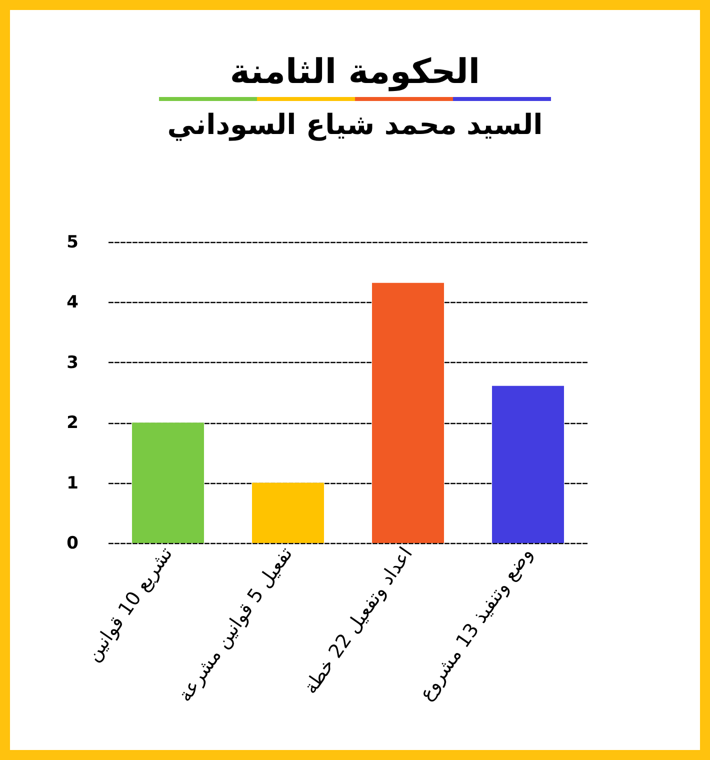  Describe the element at coordinates (358, 620) in the screenshot. I see `x-tick-label: اعداد وتفعيل 22 خطة` at that location.